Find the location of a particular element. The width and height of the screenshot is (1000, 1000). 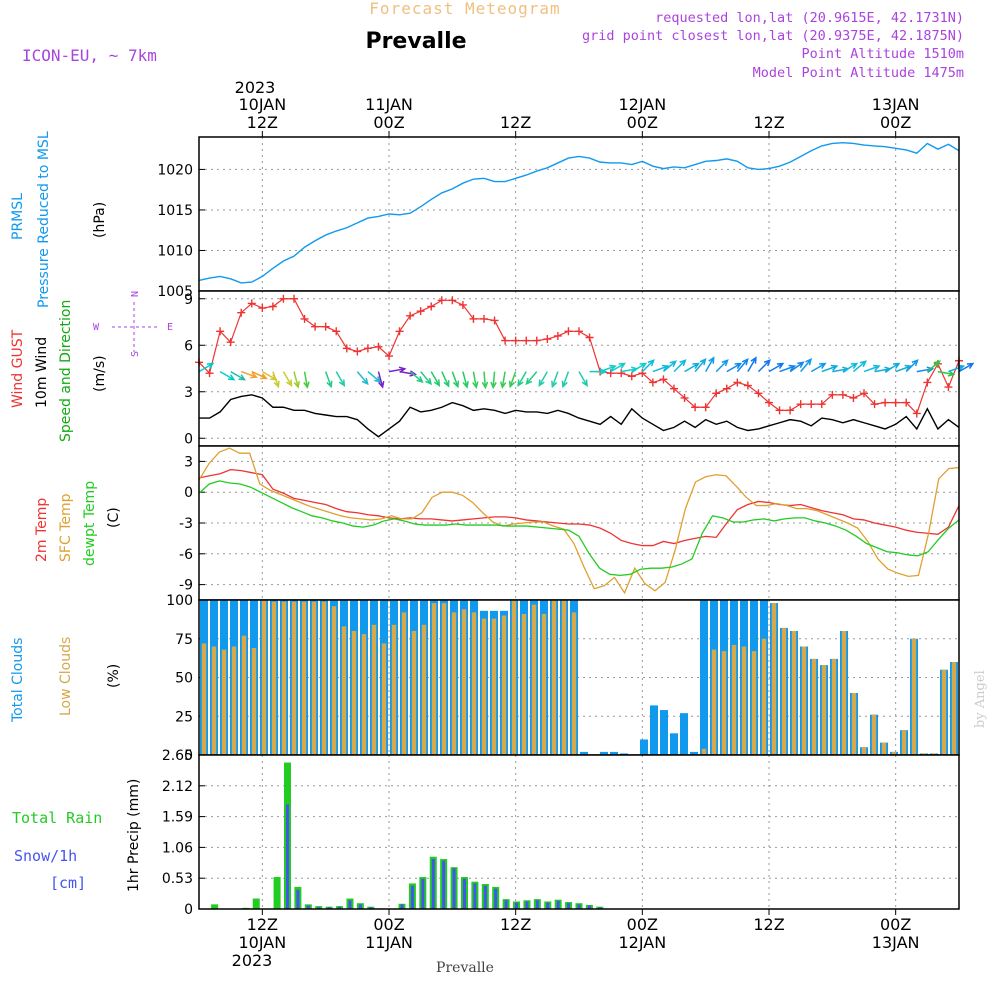

temp-label-2m: 2m Temp is located at coordinates (42, 530).